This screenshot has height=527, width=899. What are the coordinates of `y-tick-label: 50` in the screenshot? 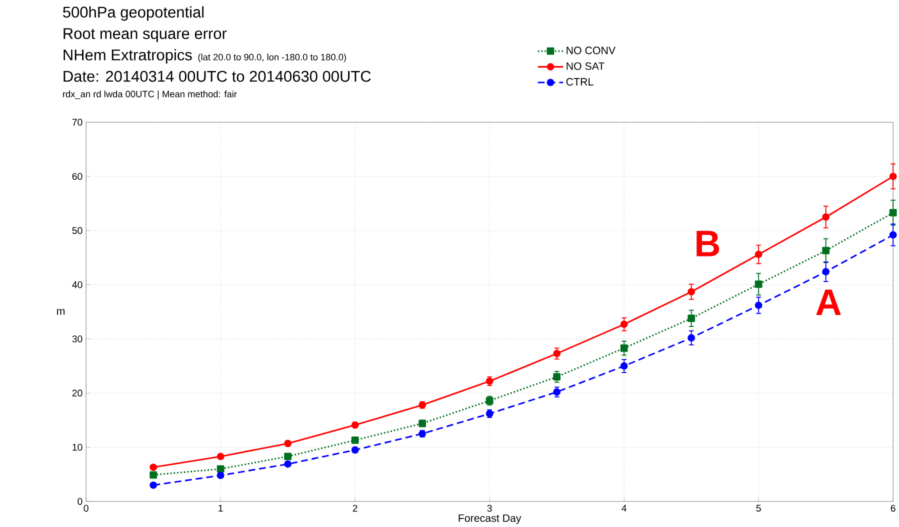 It's located at (77, 230).